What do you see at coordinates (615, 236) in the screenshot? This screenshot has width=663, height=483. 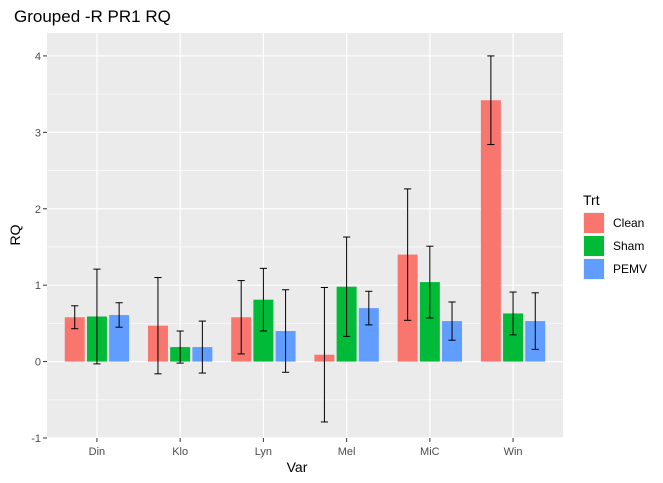 I see `legend: Trt Clean Sham PEMV` at bounding box center [615, 236].